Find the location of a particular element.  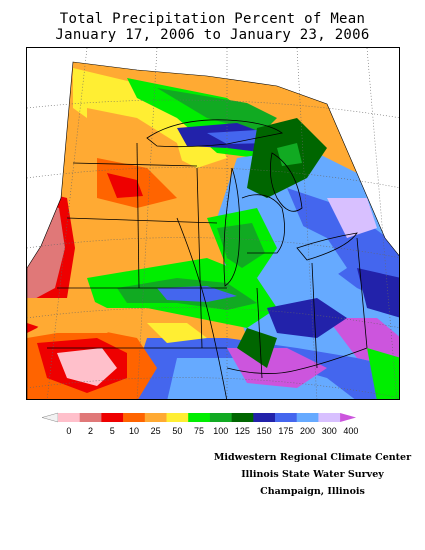

legend-label: 10 is located at coordinates (134, 431).